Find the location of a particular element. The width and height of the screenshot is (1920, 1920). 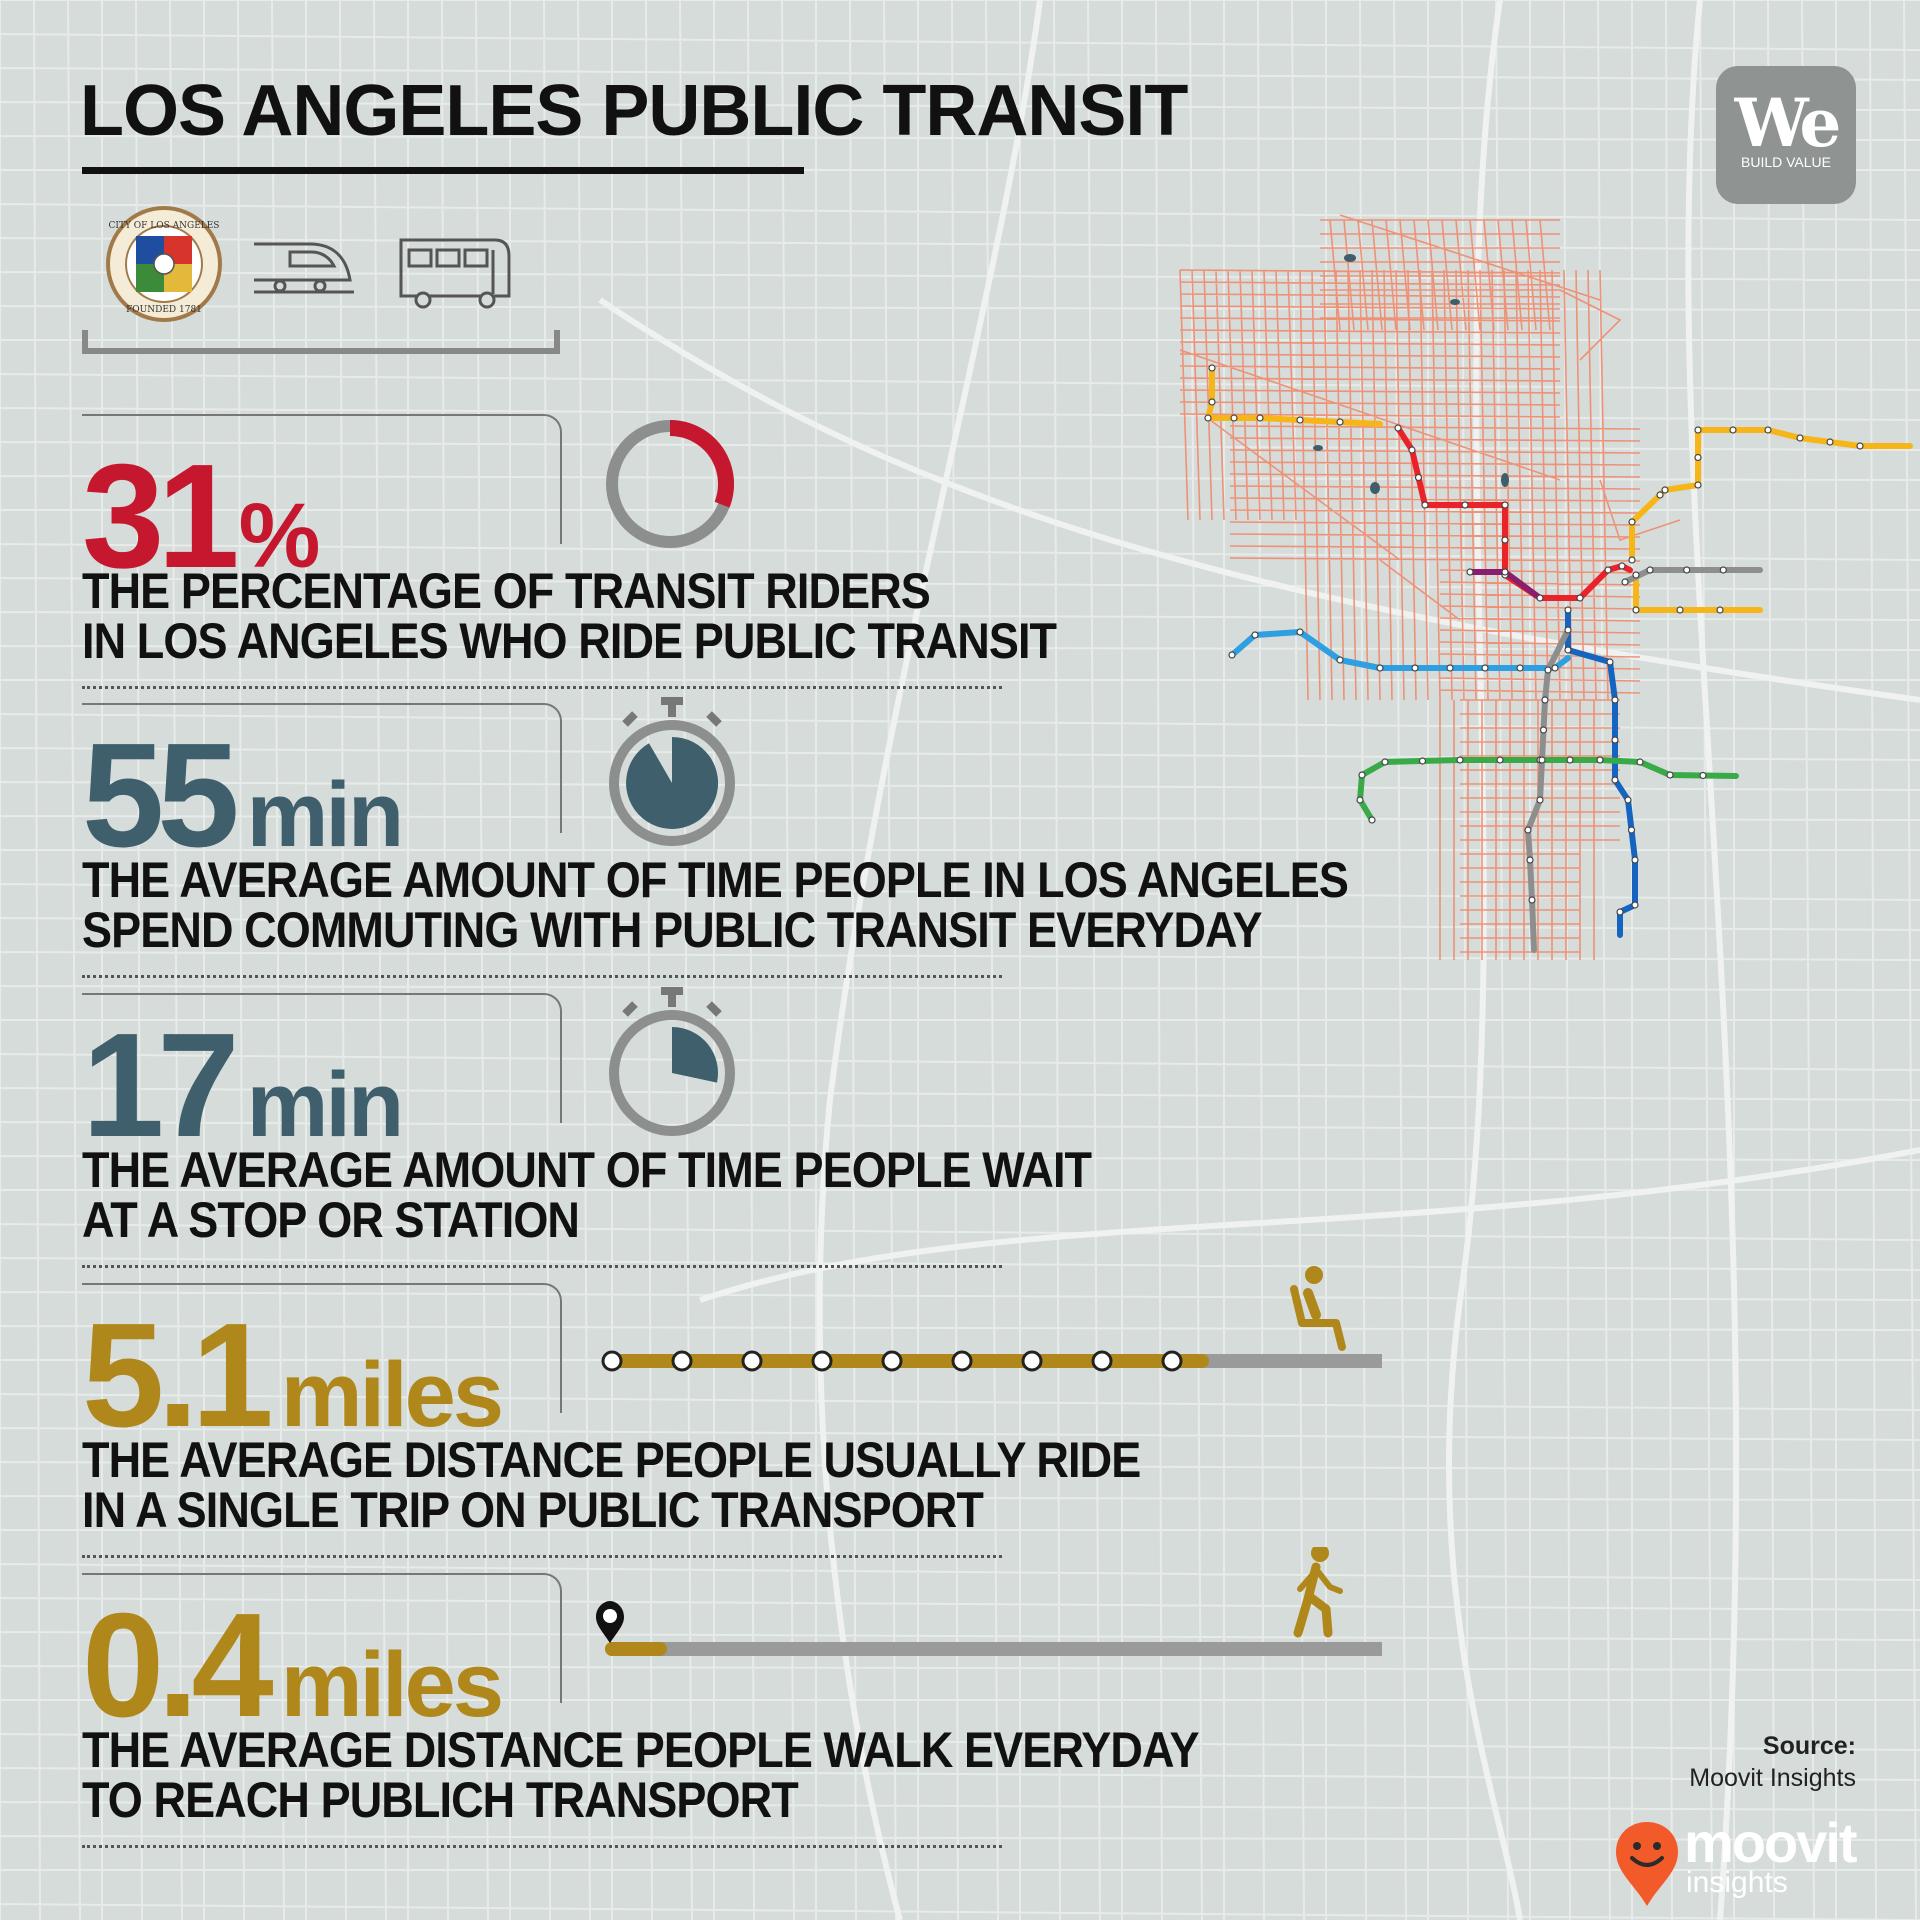

stat-value: 5.1 miles is located at coordinates (293, 1376).